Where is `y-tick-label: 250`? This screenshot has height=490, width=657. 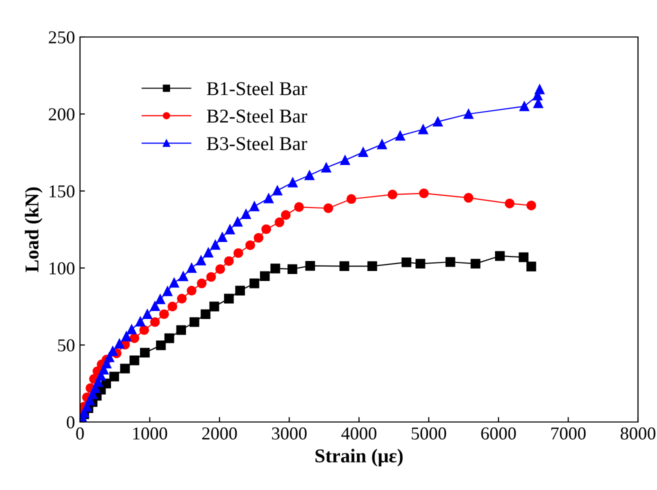
y-tick-label: 250 is located at coordinates (61, 37).